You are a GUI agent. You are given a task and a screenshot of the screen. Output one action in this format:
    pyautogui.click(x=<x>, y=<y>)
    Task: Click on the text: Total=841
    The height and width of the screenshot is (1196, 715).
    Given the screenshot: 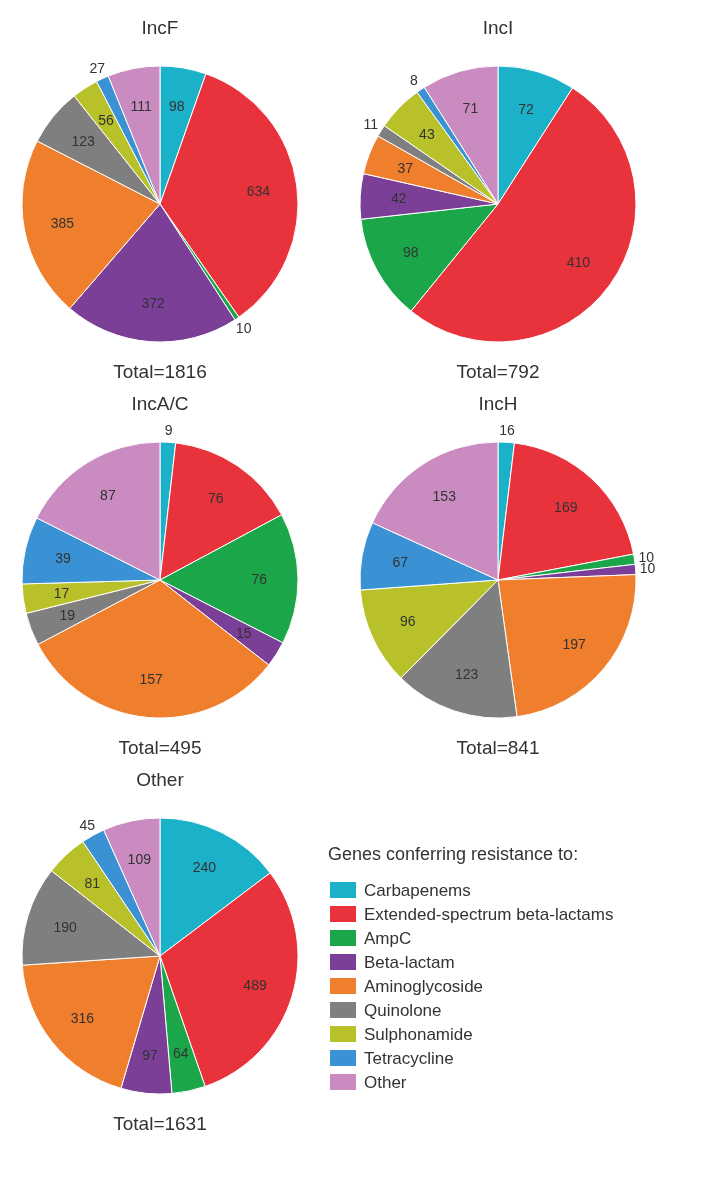 What is the action you would take?
    pyautogui.click(x=498, y=747)
    